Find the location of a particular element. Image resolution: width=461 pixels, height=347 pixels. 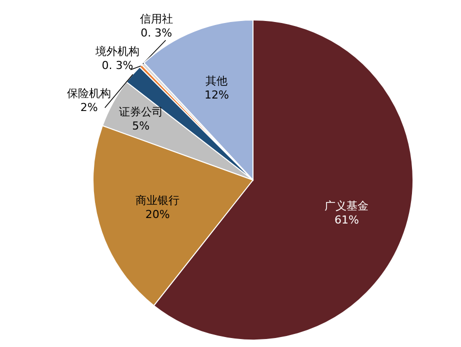

slice-label: 境外机构 is located at coordinates (117, 51).